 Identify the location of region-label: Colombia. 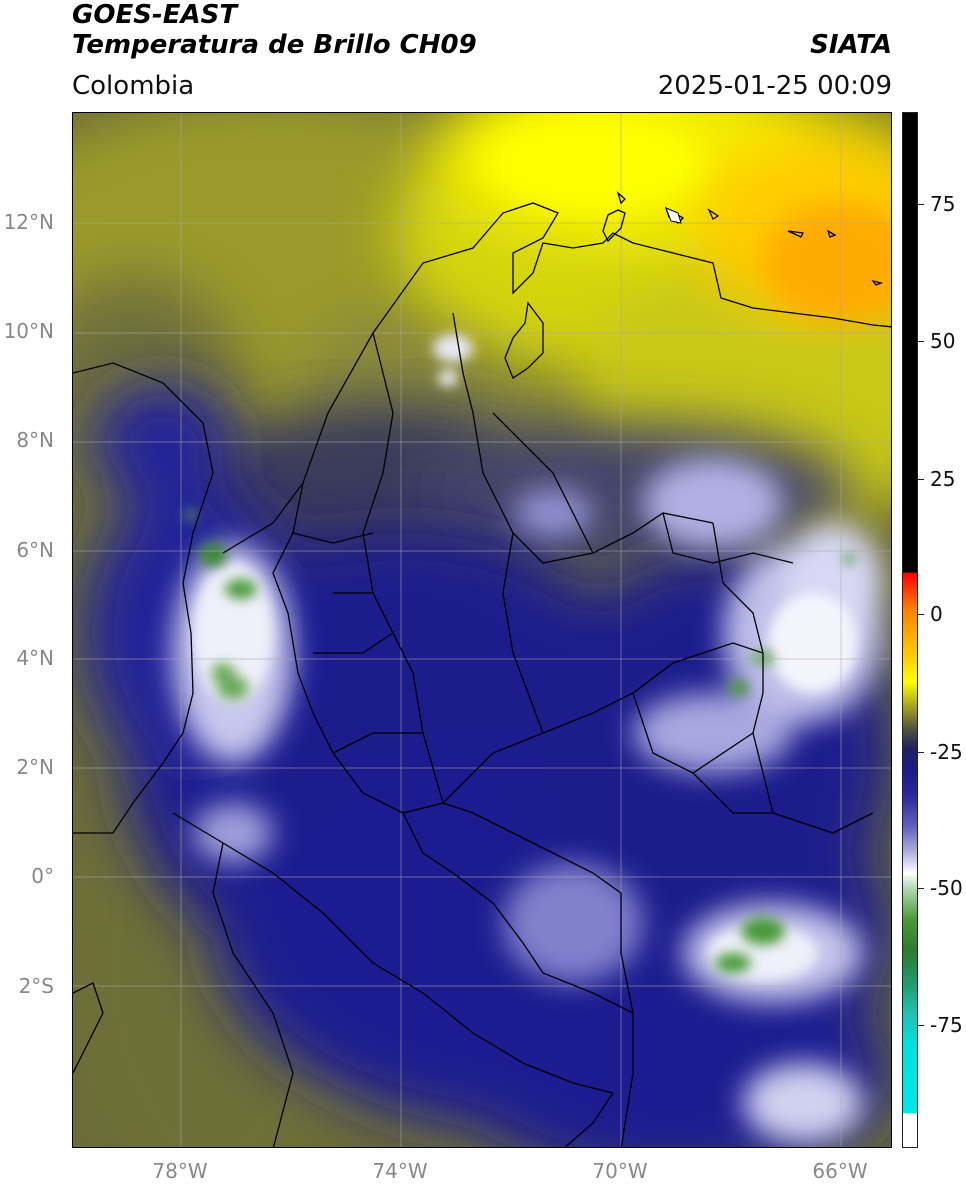
(133, 86).